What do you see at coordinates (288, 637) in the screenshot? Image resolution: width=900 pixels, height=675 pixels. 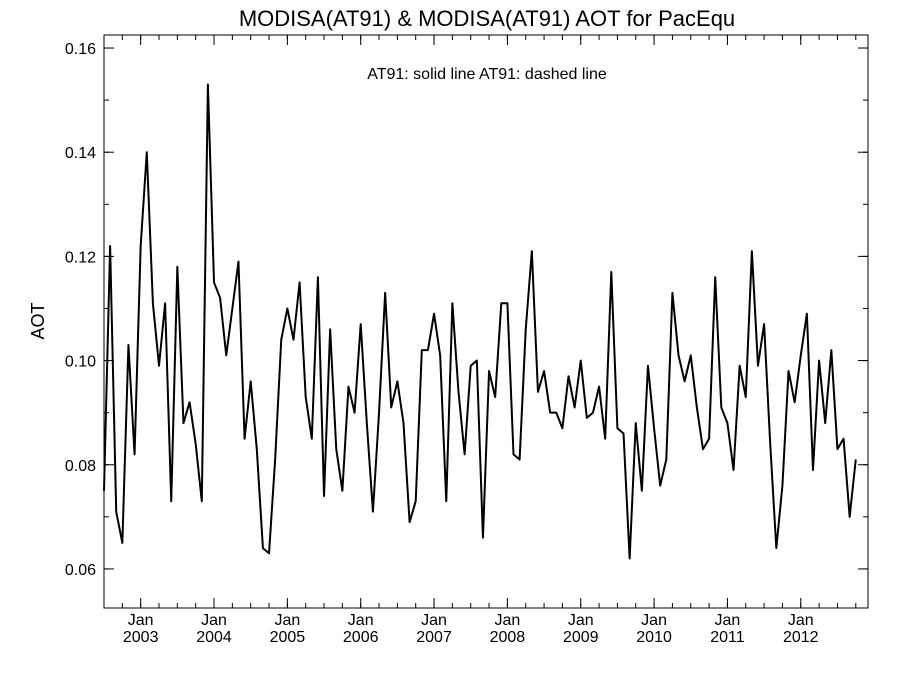 I see `x-tick-year-label: 2005` at bounding box center [288, 637].